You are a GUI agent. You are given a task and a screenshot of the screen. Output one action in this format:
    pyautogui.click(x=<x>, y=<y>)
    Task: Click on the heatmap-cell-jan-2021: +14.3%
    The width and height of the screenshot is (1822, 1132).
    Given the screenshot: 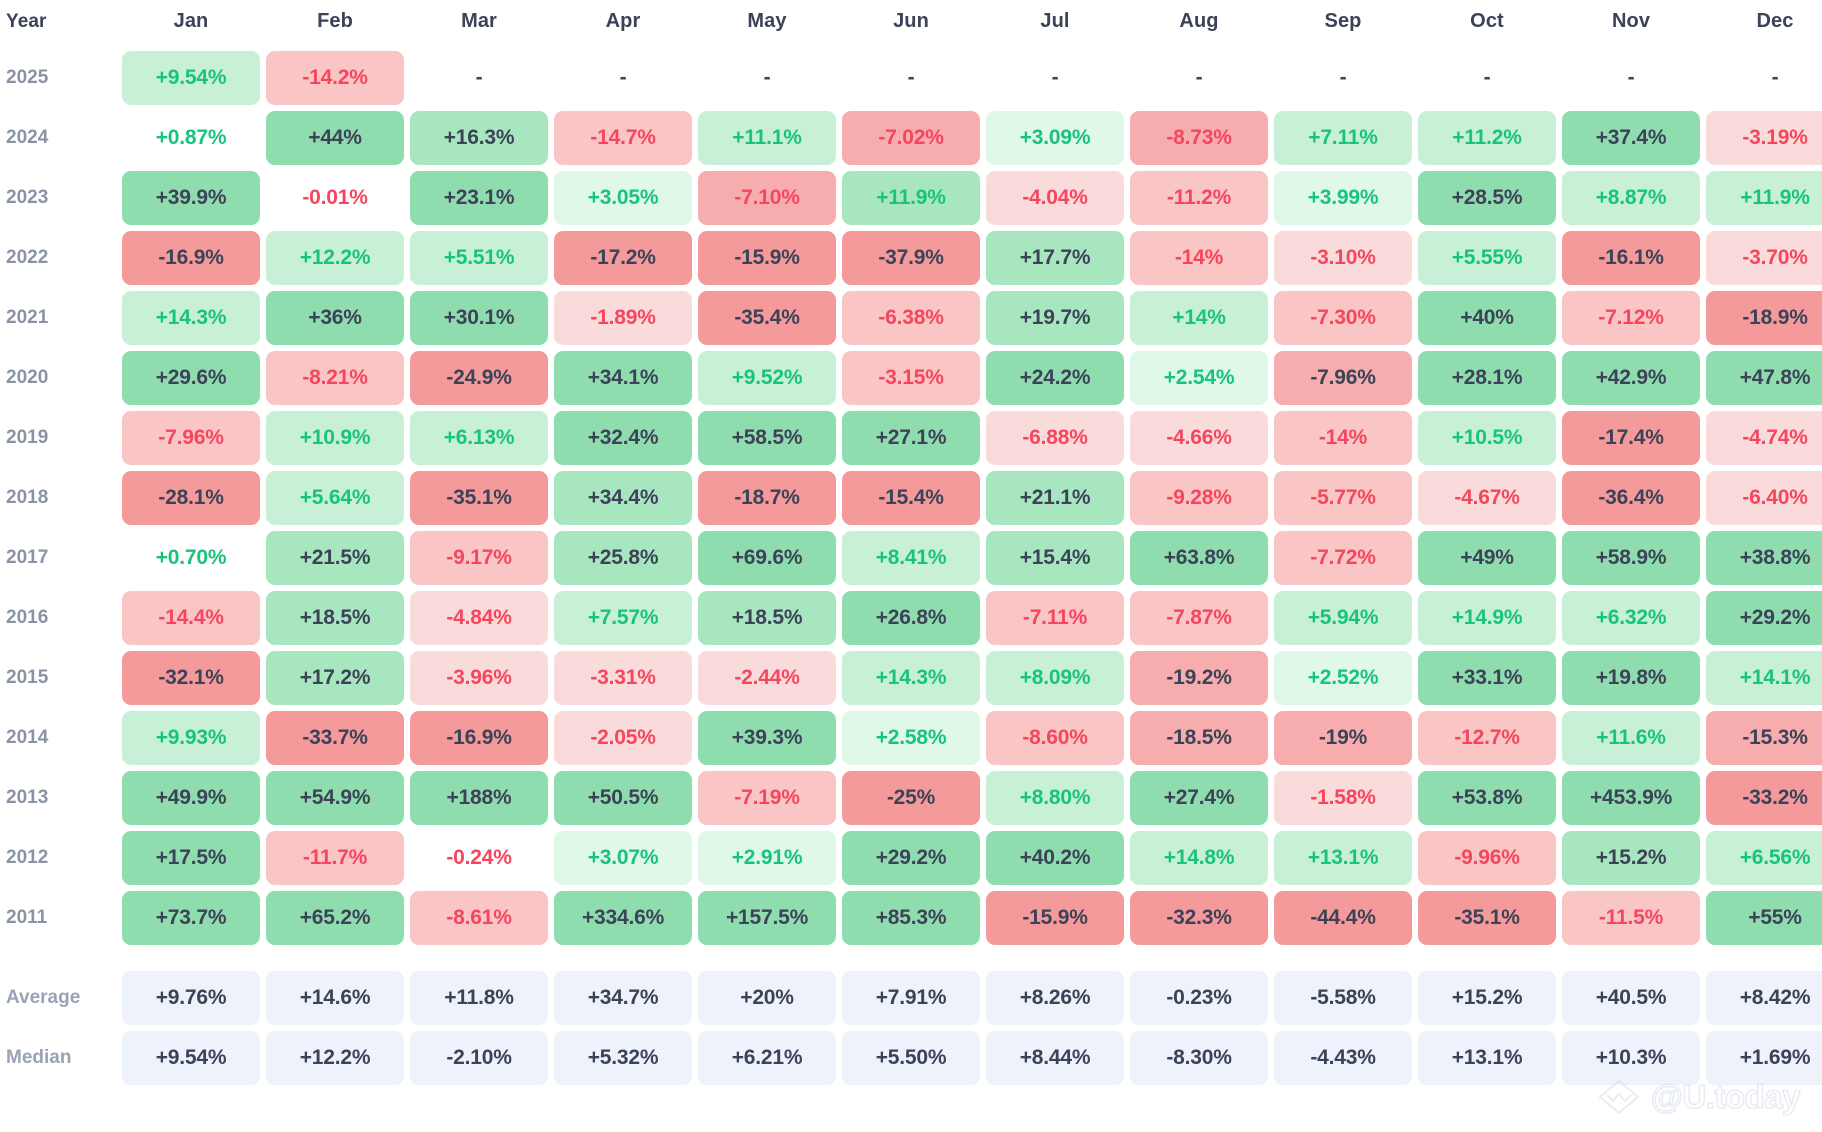 What is the action you would take?
    pyautogui.click(x=191, y=318)
    